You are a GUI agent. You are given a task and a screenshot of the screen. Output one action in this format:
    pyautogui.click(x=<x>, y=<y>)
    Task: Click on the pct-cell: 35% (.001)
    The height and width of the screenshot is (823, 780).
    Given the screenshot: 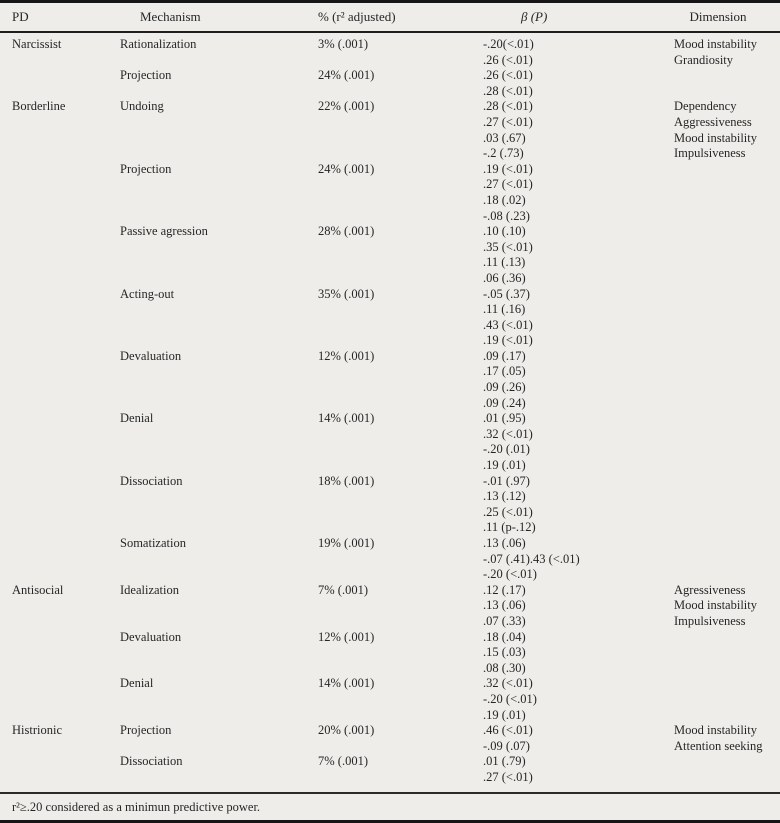 What is the action you would take?
    pyautogui.click(x=346, y=293)
    